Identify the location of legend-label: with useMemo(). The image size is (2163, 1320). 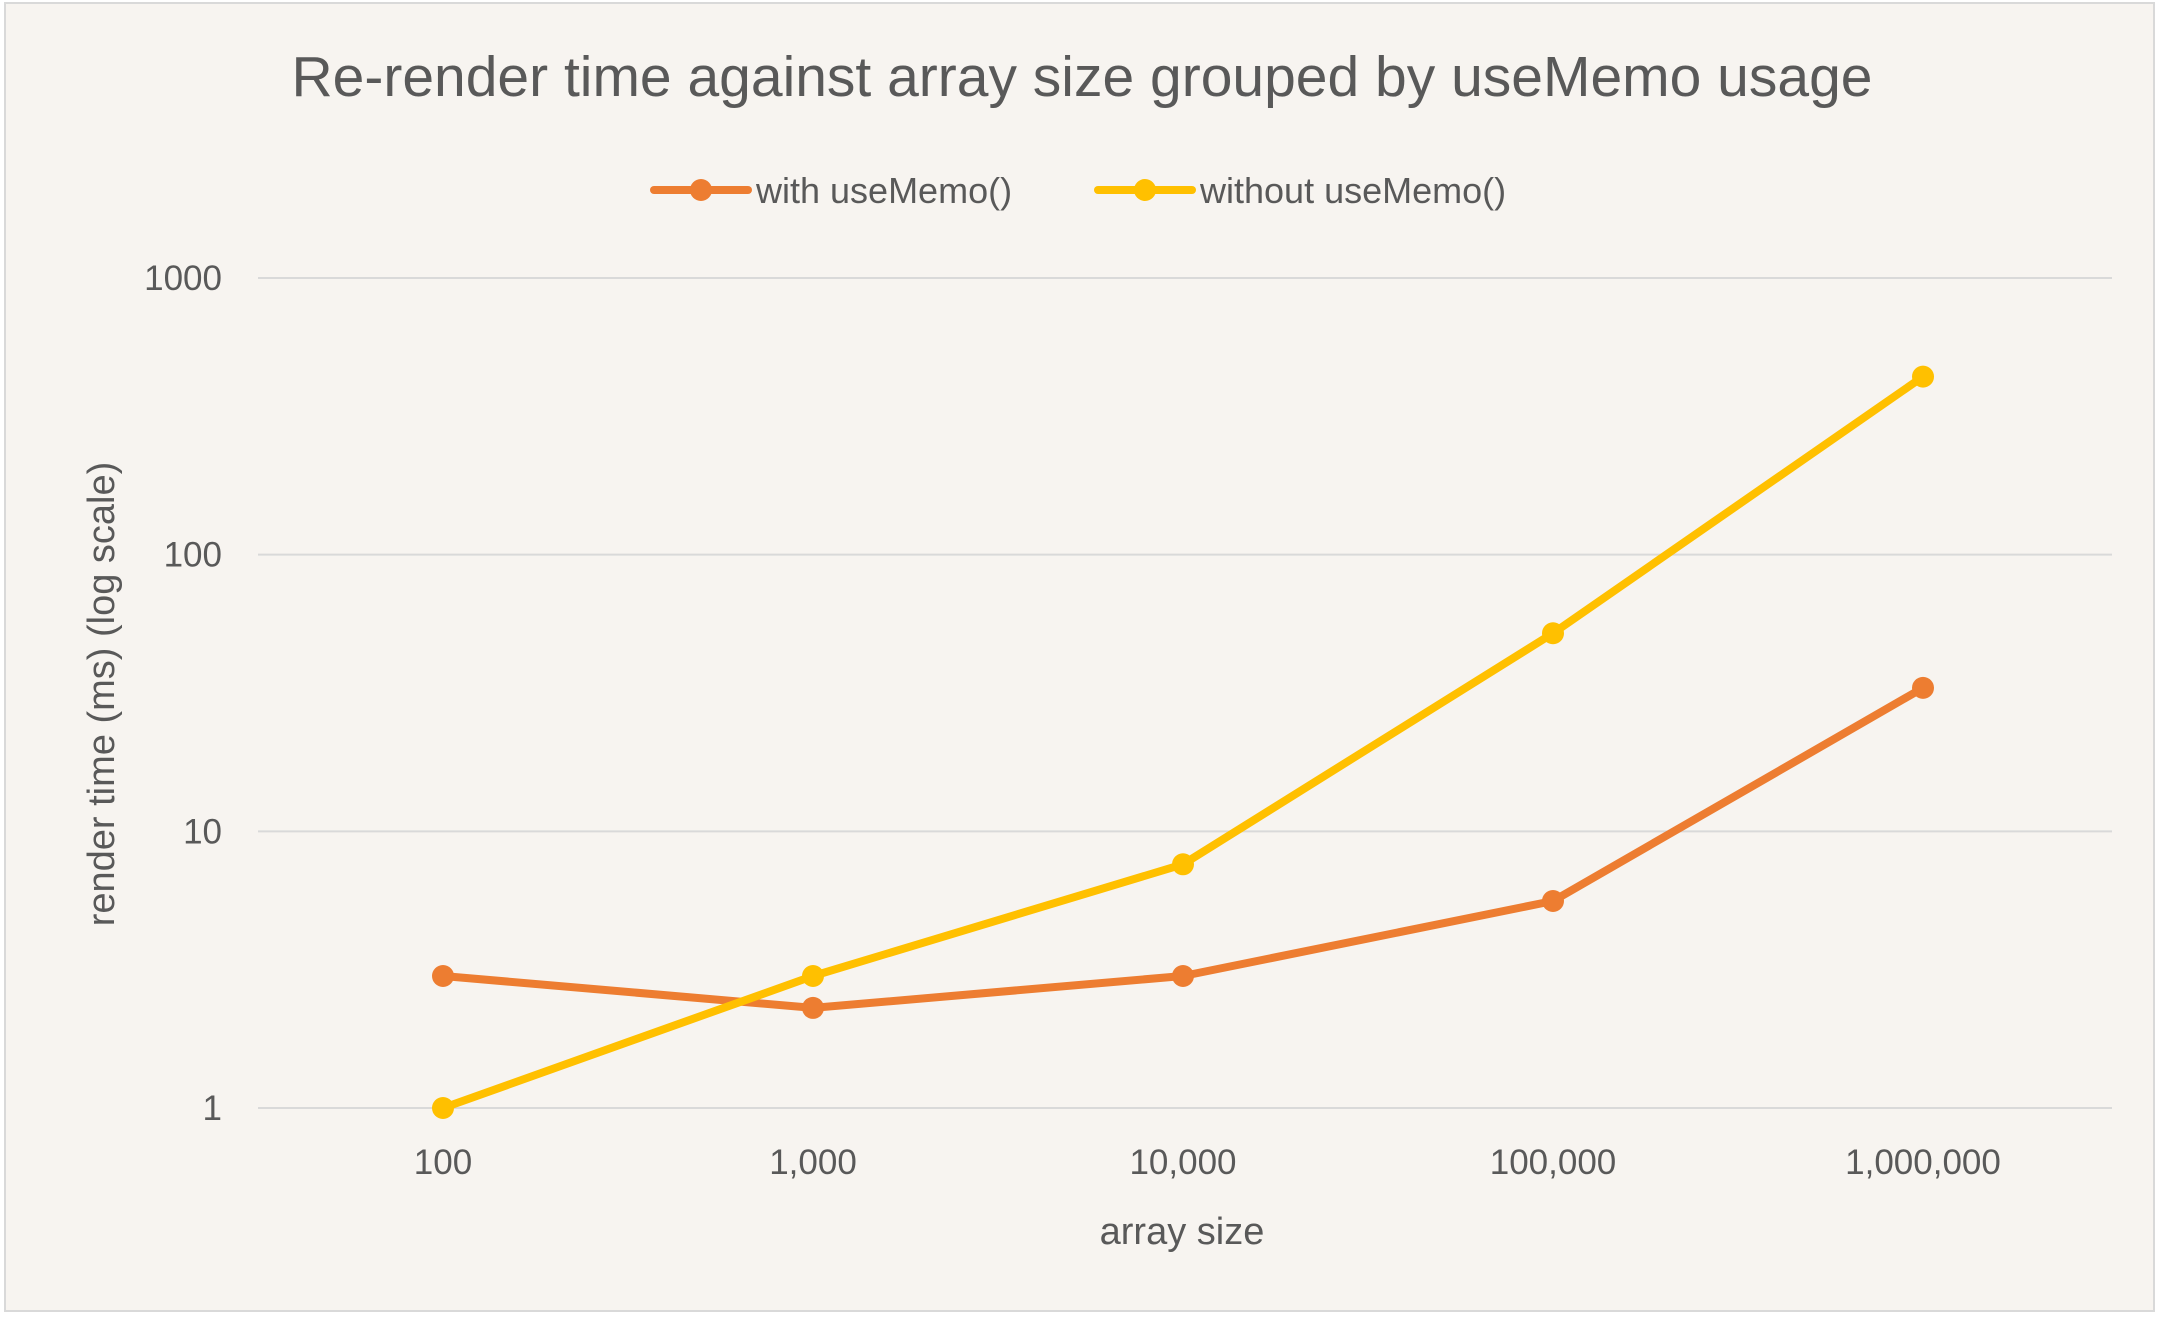
(883, 190).